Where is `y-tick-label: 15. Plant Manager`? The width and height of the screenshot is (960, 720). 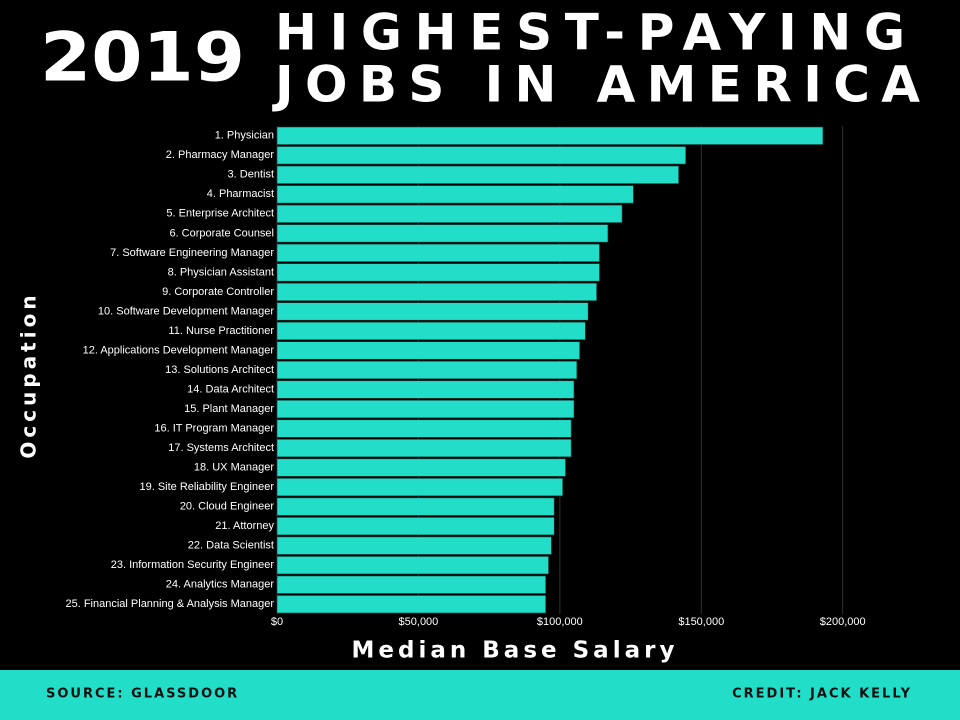
y-tick-label: 15. Plant Manager is located at coordinates (229, 409).